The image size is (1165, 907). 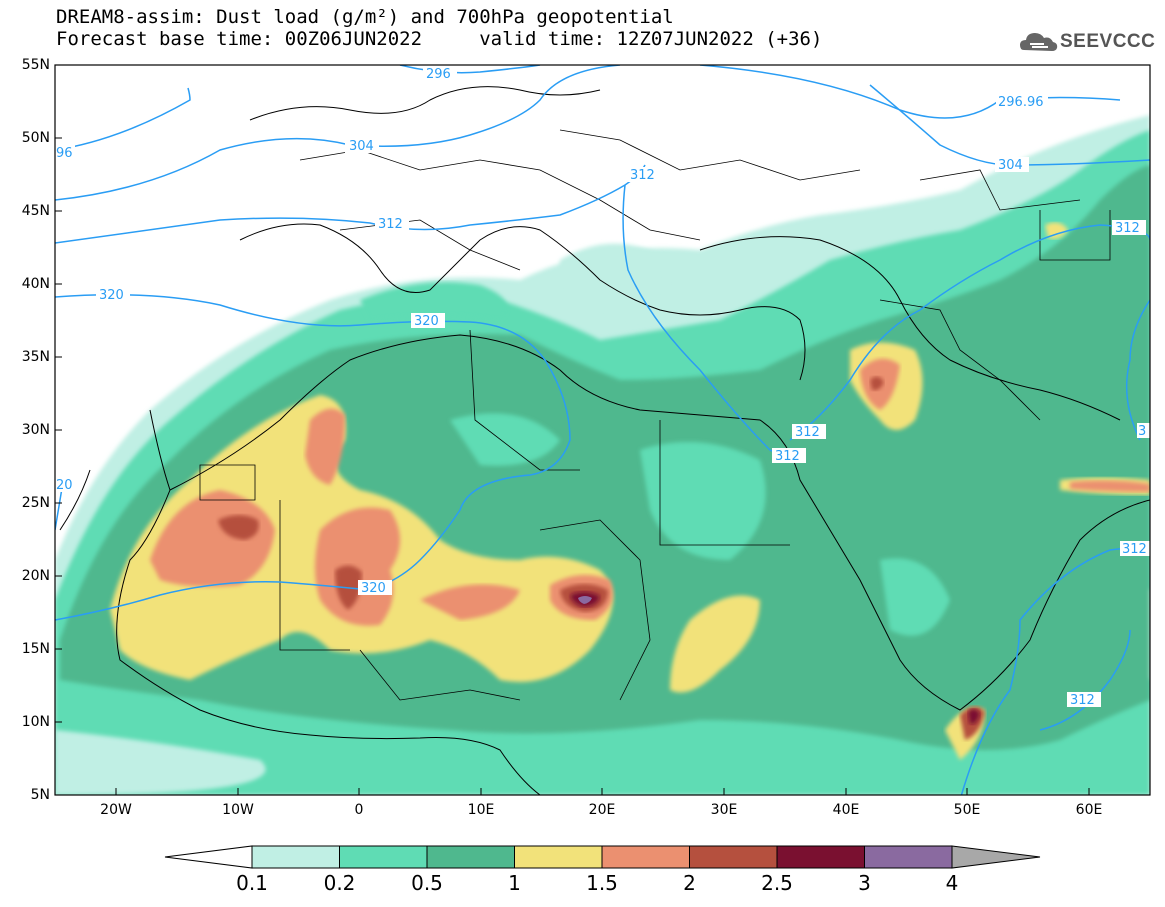 What do you see at coordinates (1089, 810) in the screenshot?
I see `lon-label-60e: 60E` at bounding box center [1089, 810].